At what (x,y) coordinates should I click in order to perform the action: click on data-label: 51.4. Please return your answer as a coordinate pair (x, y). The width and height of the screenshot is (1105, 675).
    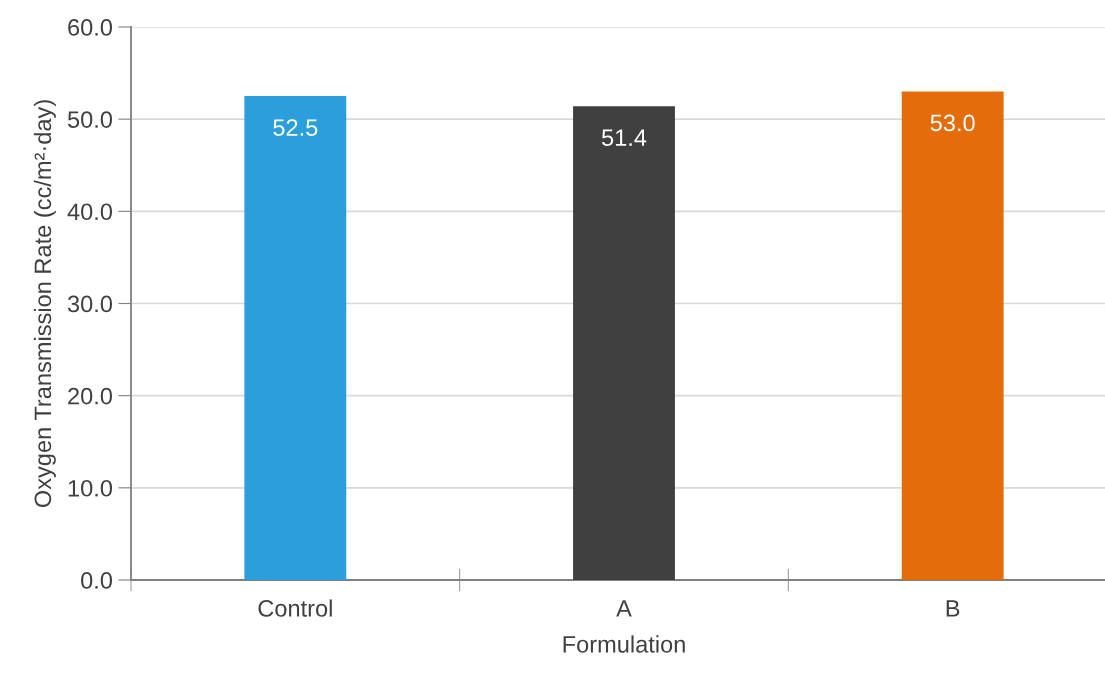
    Looking at the image, I should click on (624, 138).